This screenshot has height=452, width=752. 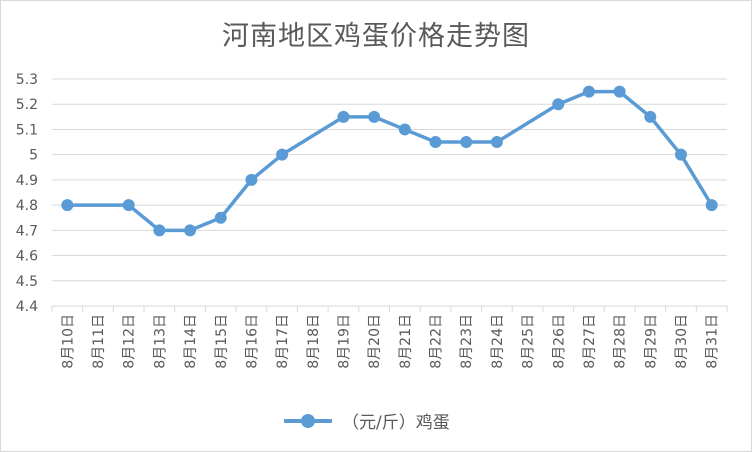 I want to click on y-tick-label: 5.2, so click(x=27, y=105).